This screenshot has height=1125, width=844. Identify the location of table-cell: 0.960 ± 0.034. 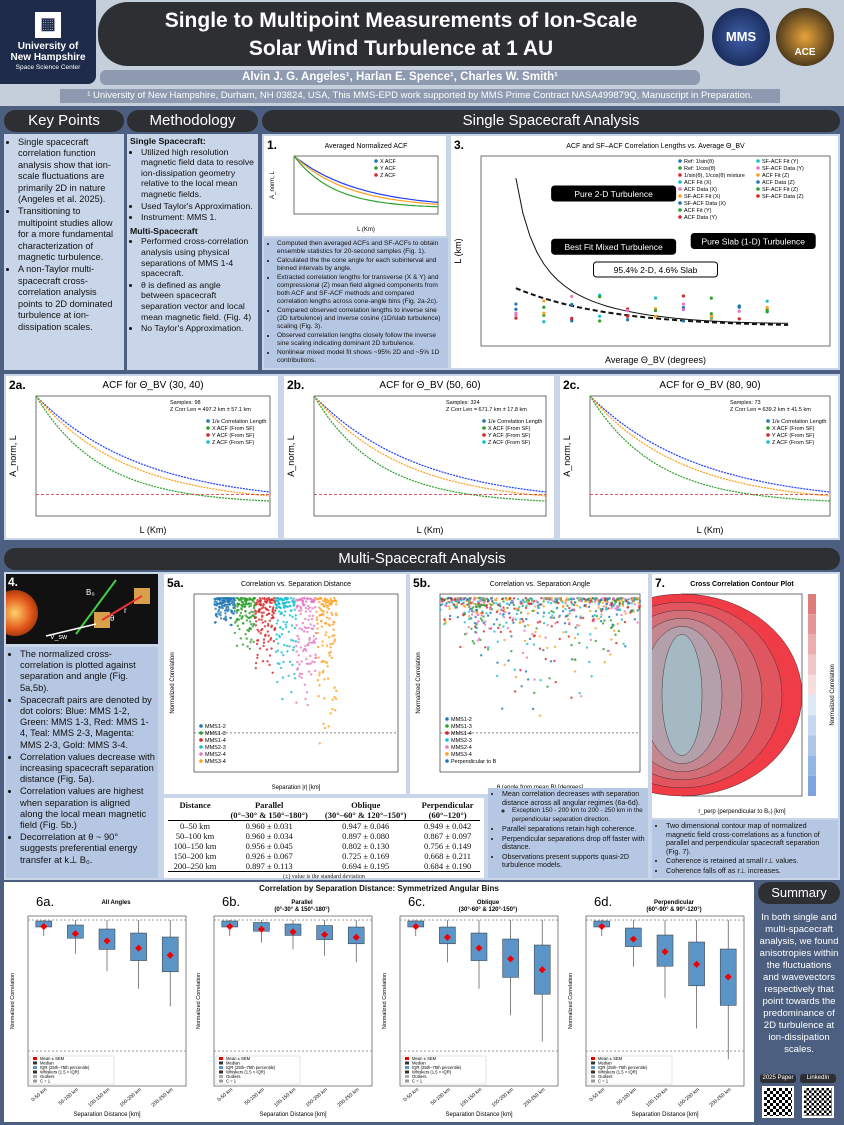
(269, 836).